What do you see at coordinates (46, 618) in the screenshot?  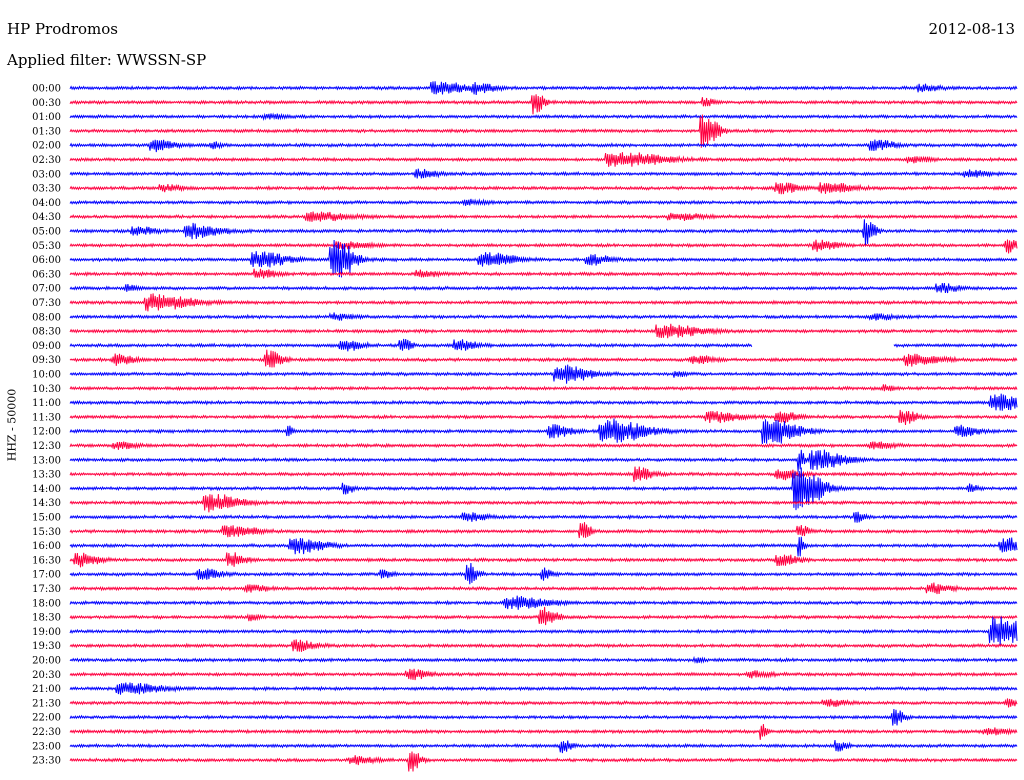 I see `time-tick-label: 18:30` at bounding box center [46, 618].